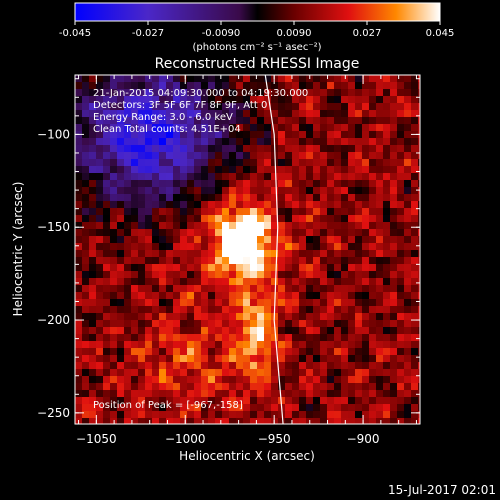 This screenshot has height=500, width=500. I want to click on colorbar-tick-label: -0.027, so click(148, 33).